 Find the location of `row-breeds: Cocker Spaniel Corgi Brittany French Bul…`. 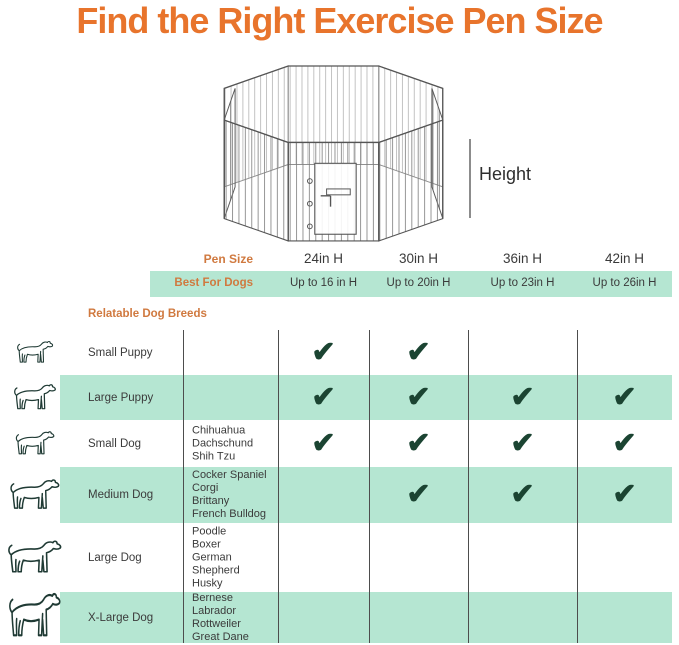

row-breeds: Cocker Spaniel Corgi Brittany French Bul… is located at coordinates (229, 494).